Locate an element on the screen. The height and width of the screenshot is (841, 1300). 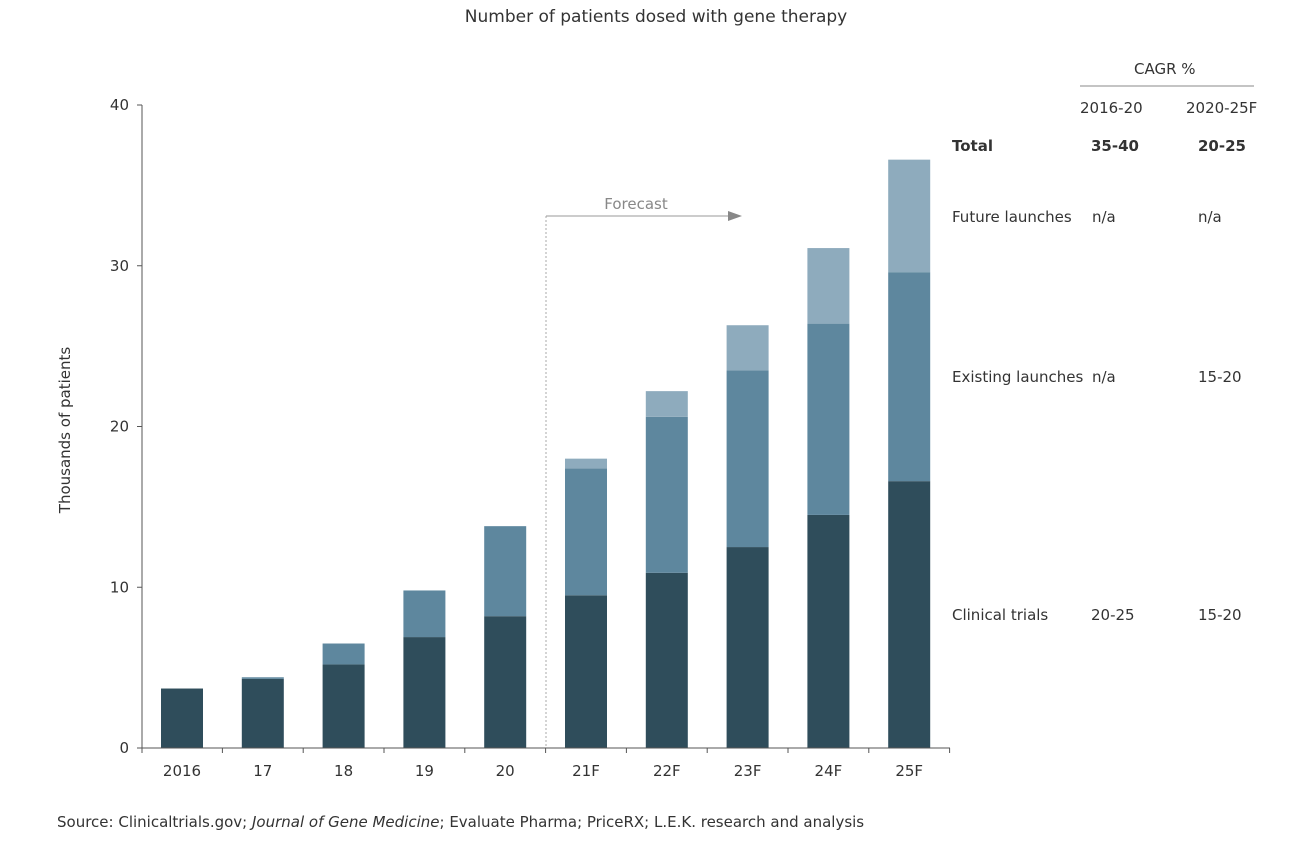
y-tick-label: 20 is located at coordinates (119, 427).